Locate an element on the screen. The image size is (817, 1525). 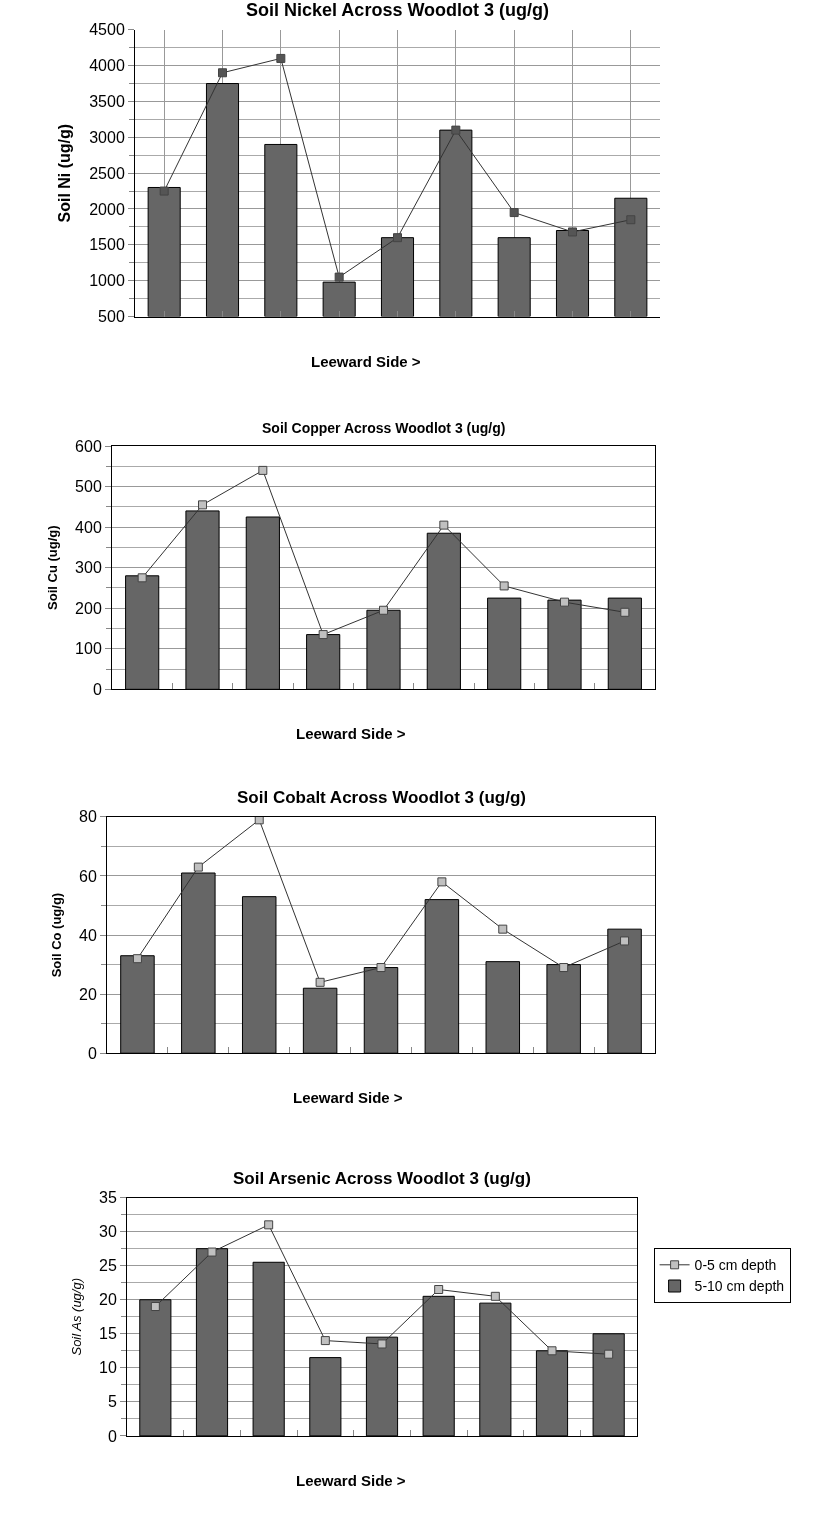
y-tick-label: 10 is located at coordinates (108, 1368).